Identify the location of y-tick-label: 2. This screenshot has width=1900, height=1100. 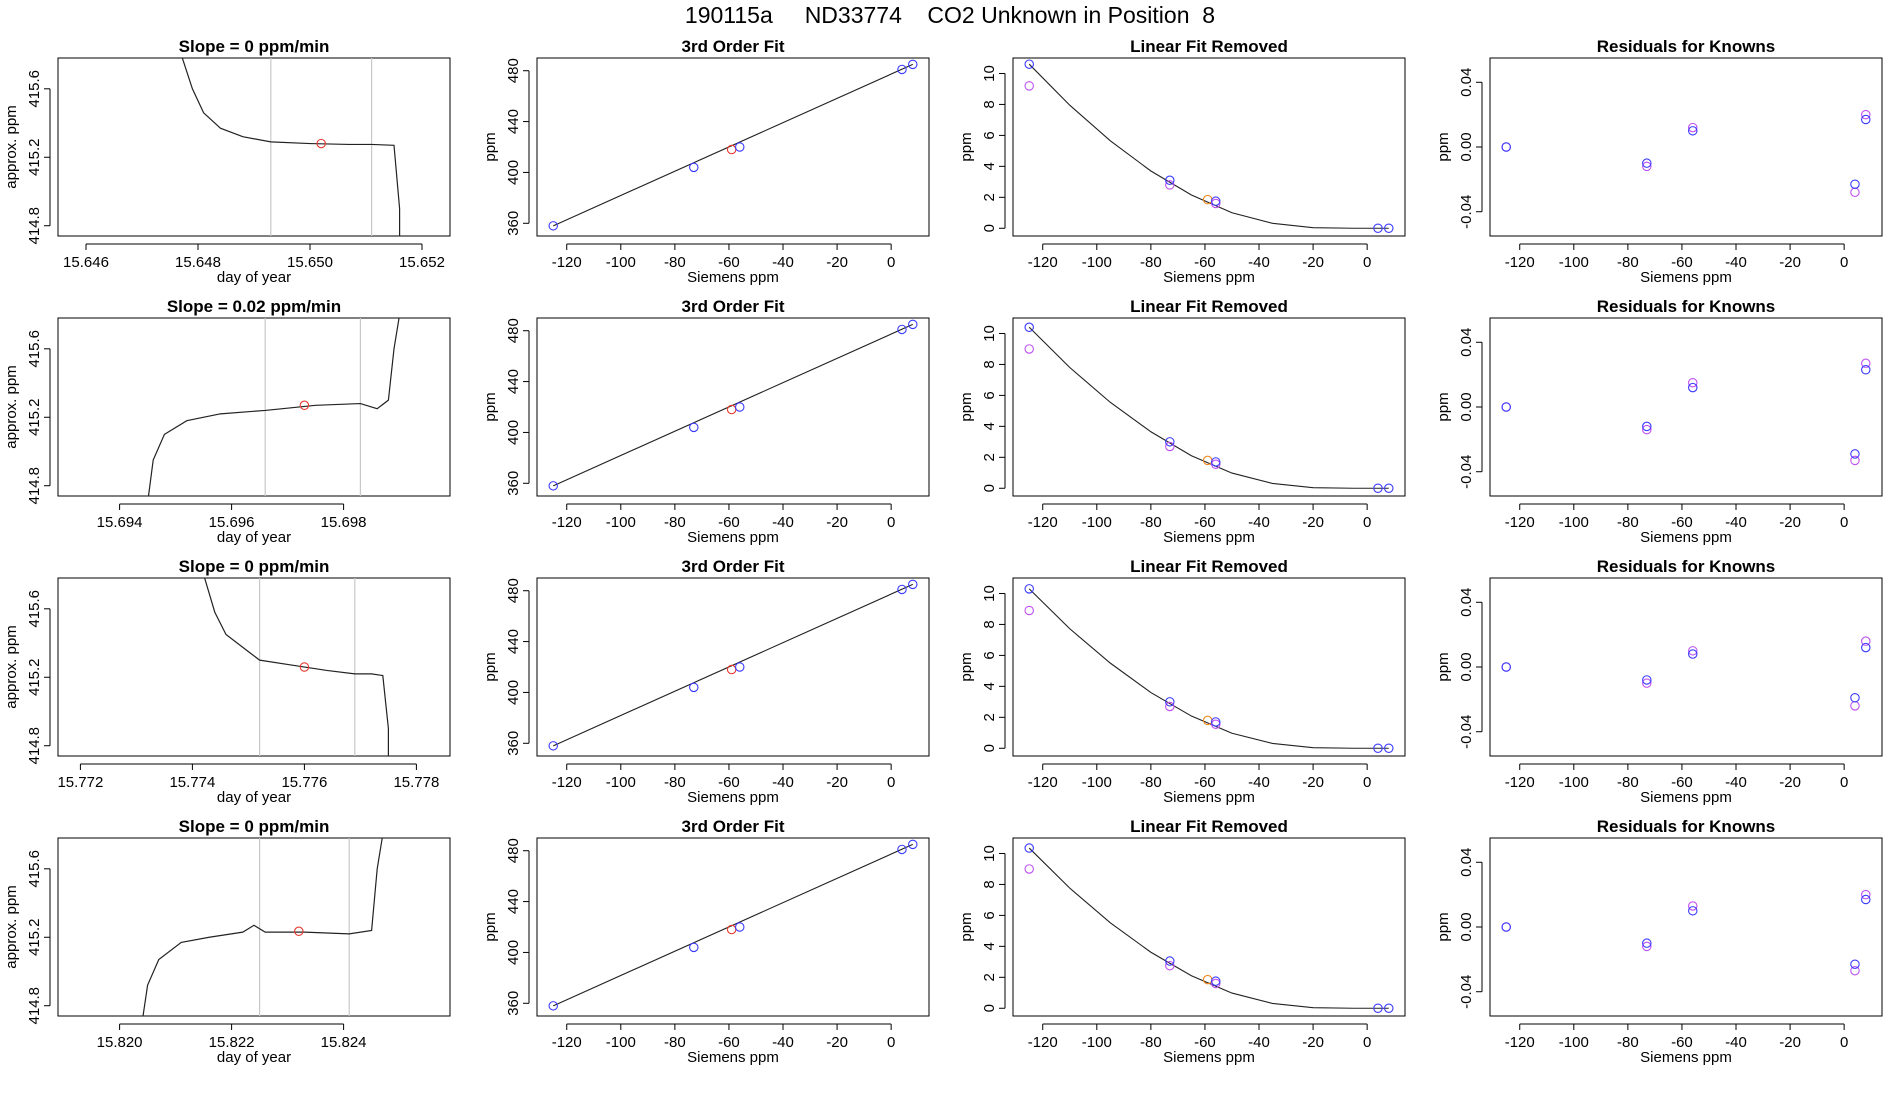
(989, 717).